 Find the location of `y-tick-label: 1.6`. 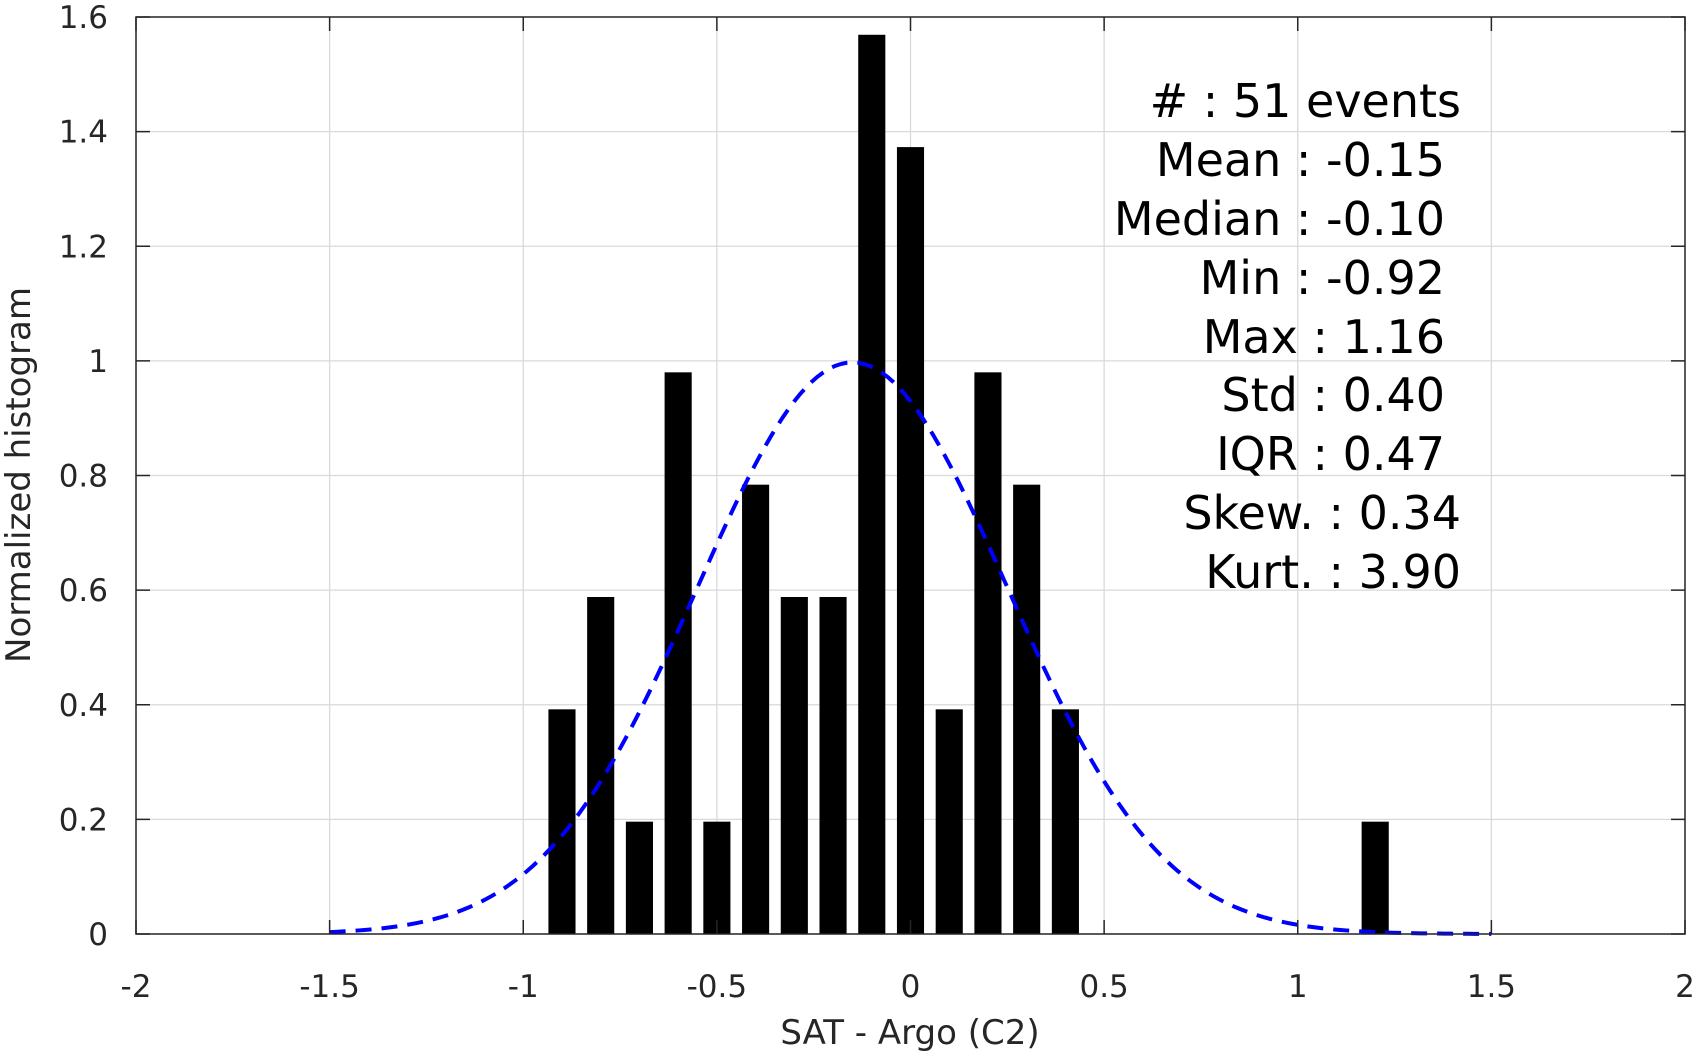

y-tick-label: 1.6 is located at coordinates (83, 18).